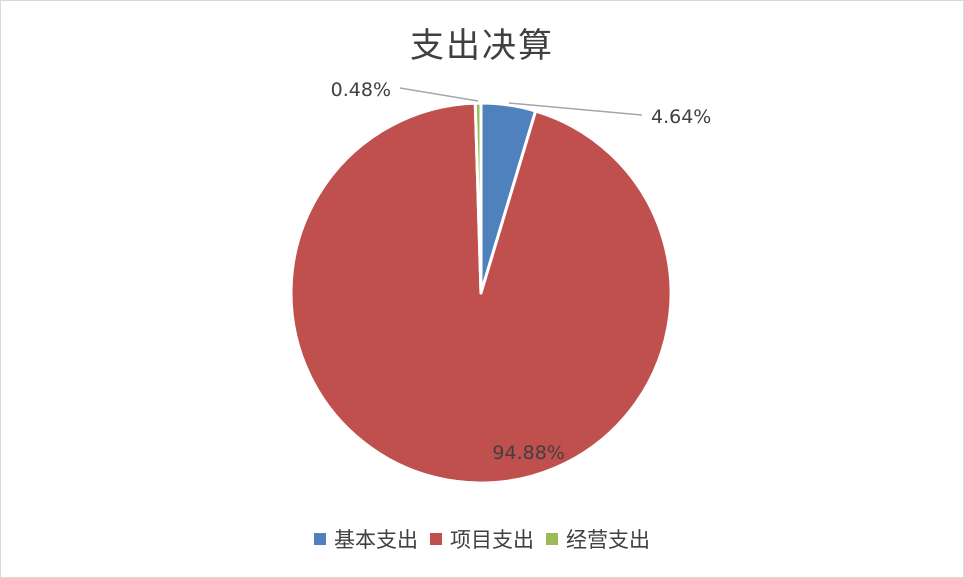 The height and width of the screenshot is (578, 964). I want to click on legend: 基本支出 项目支出 经营支出, so click(482, 539).